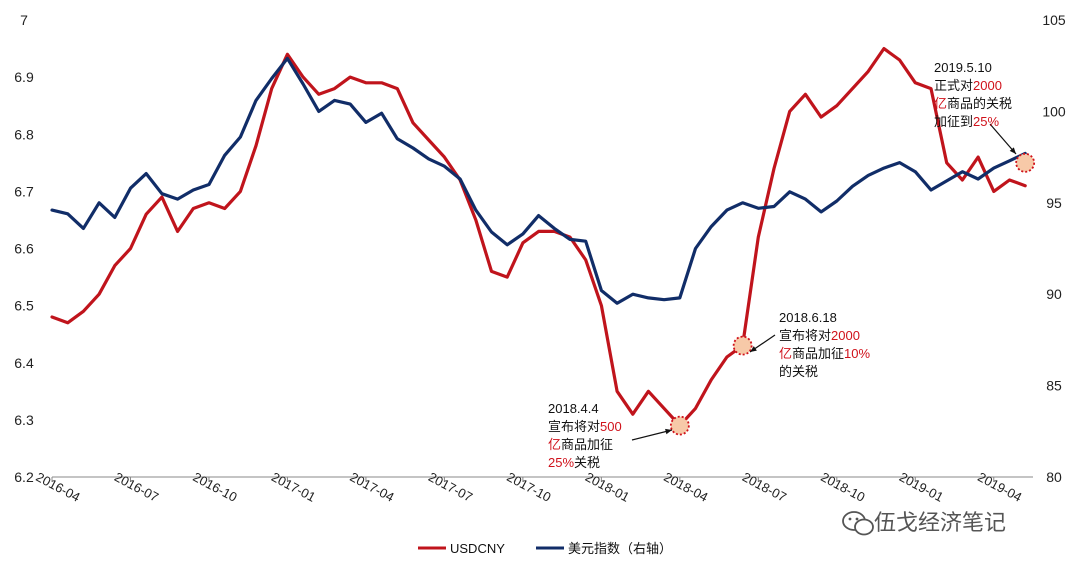  Describe the element at coordinates (685, 487) in the screenshot. I see `x-tick-label: 2018-04` at that location.